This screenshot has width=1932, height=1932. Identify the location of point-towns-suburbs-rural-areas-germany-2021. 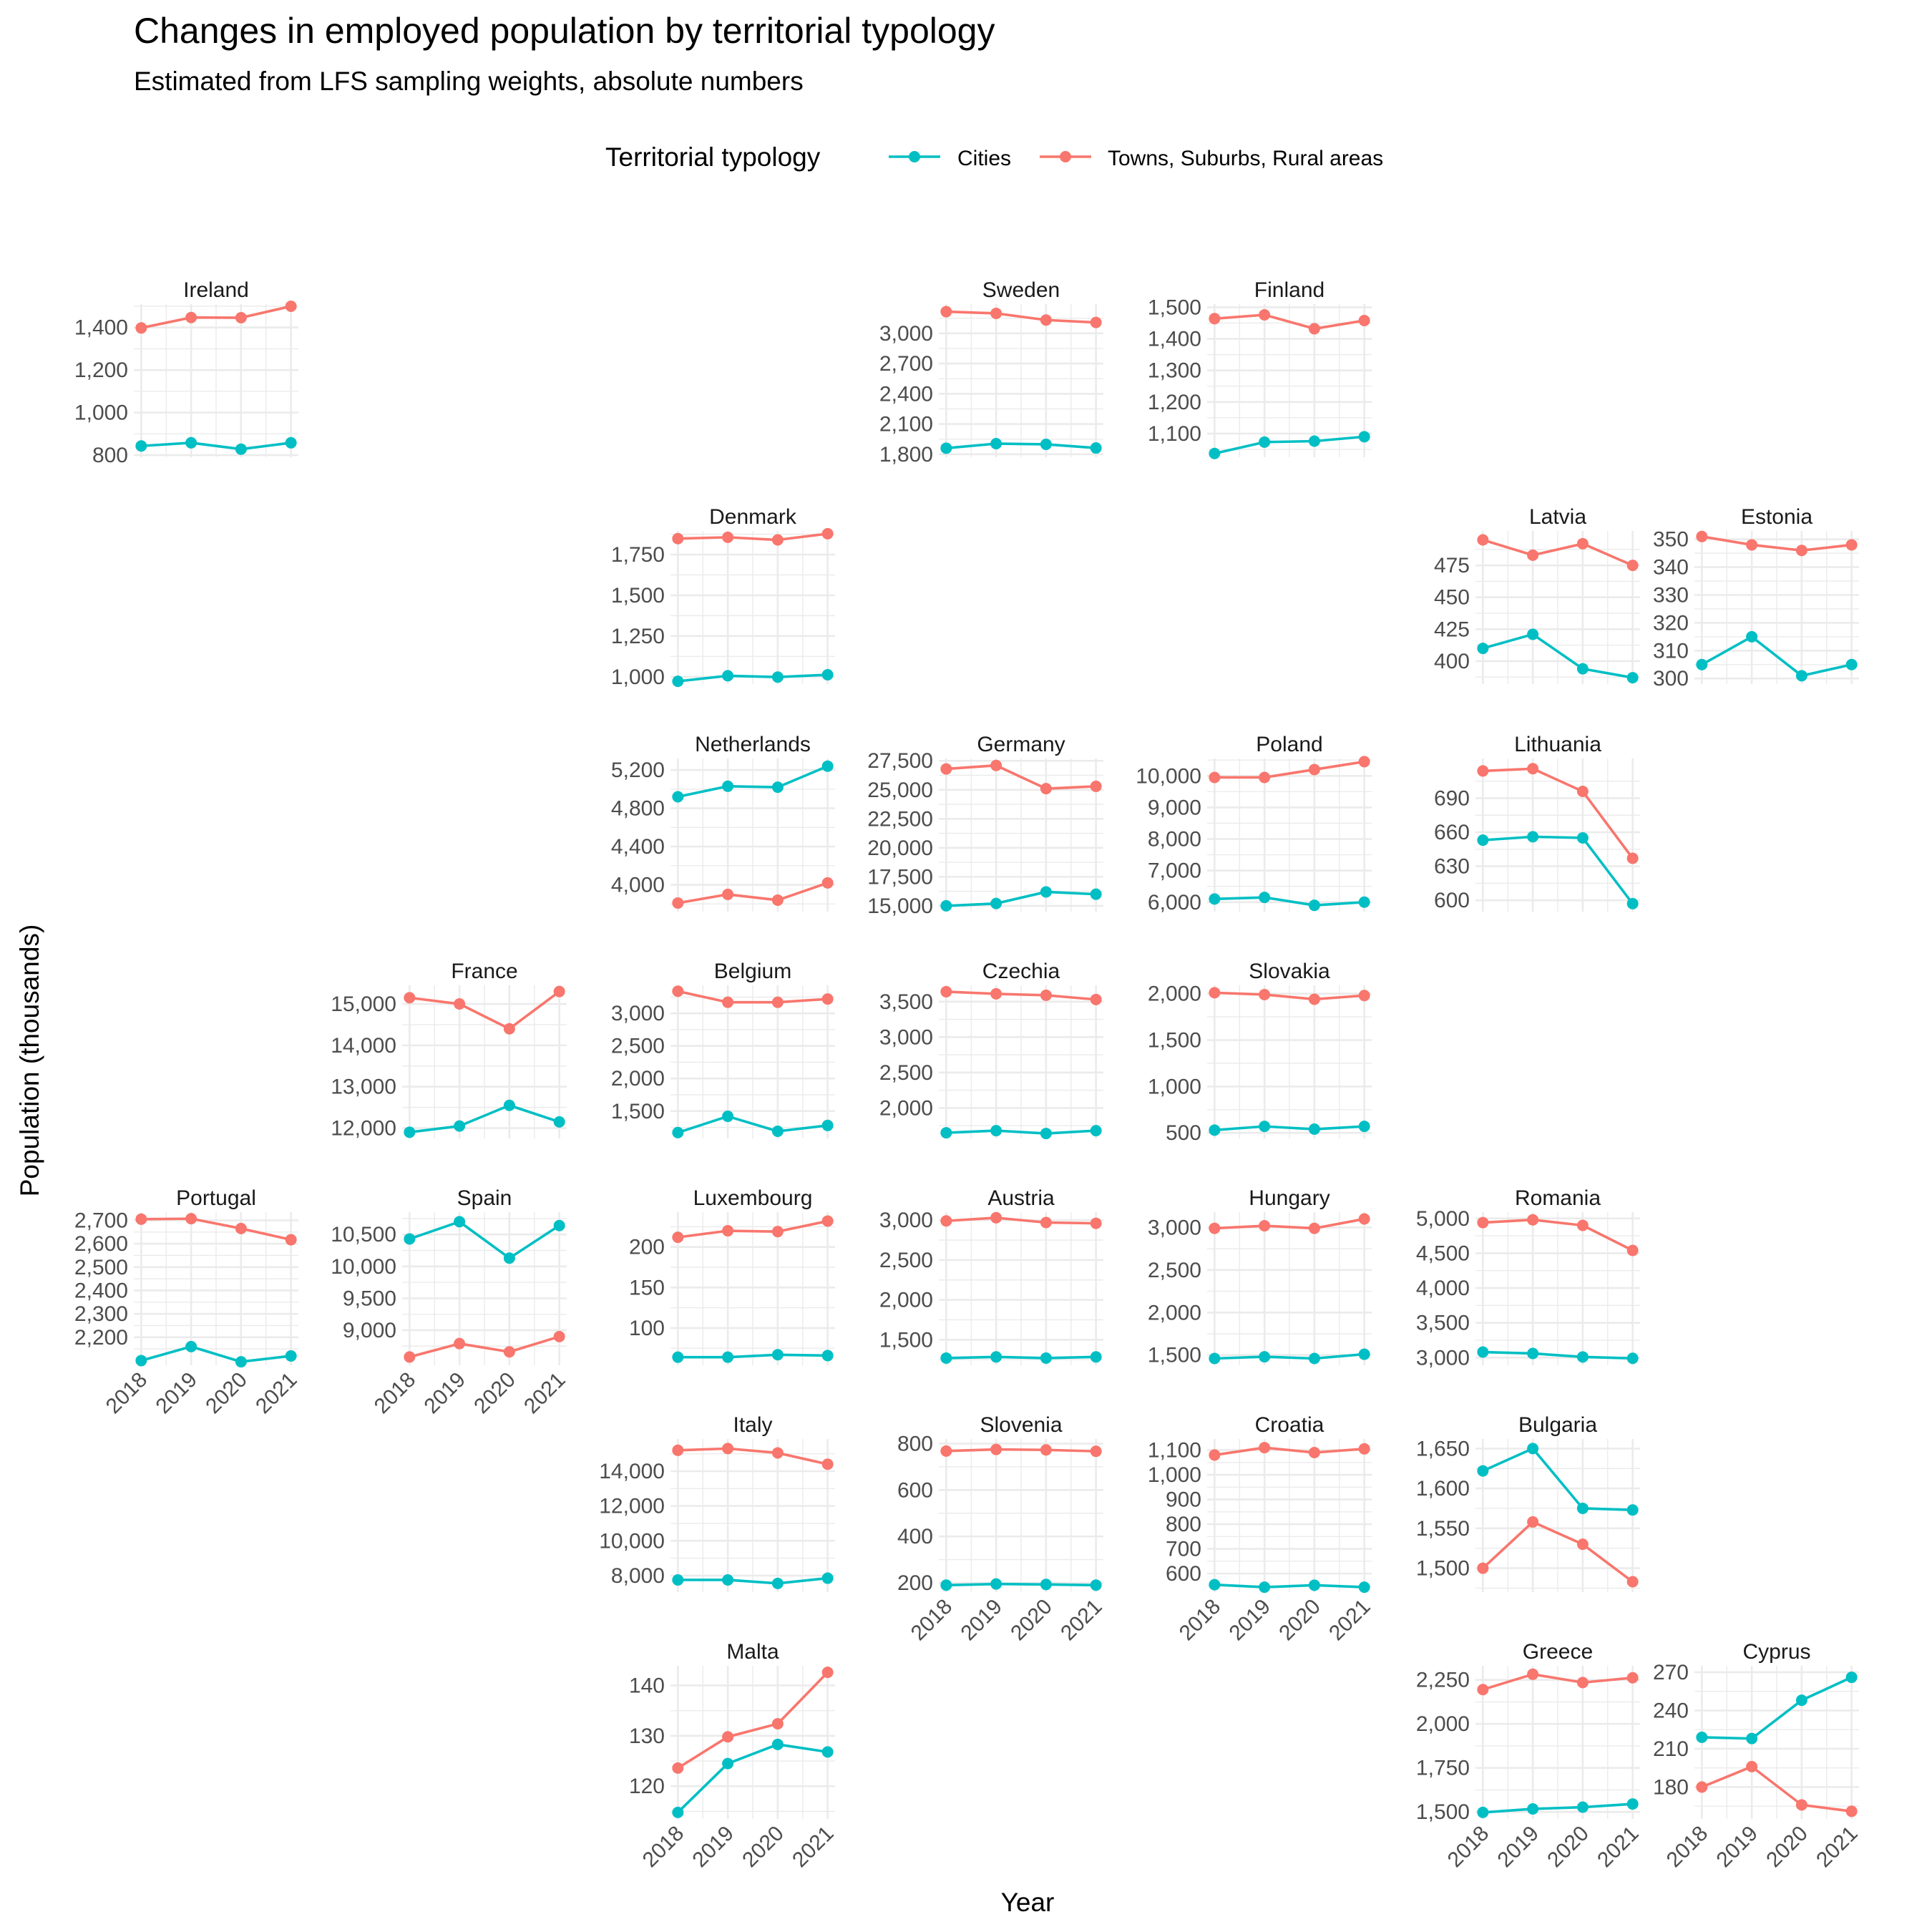
(1096, 786).